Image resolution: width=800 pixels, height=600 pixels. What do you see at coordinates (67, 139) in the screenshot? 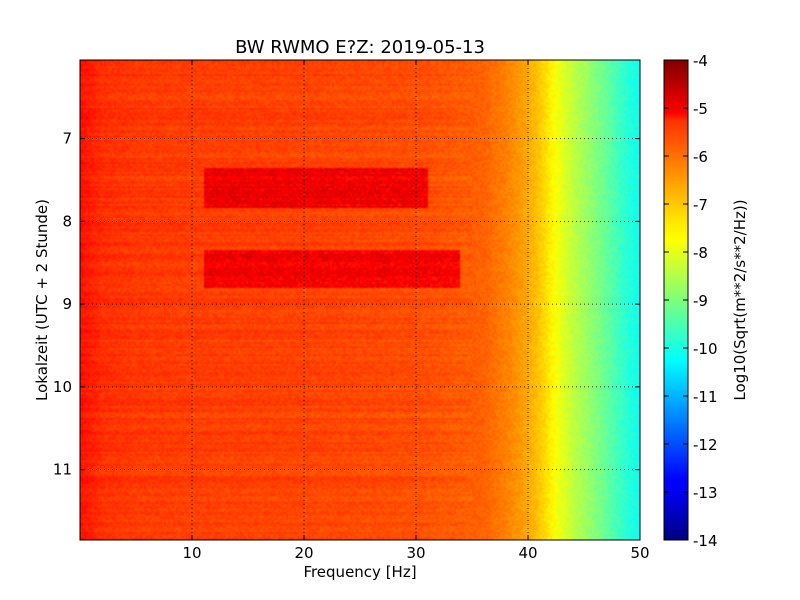
I see `y-tick-label: 7` at bounding box center [67, 139].